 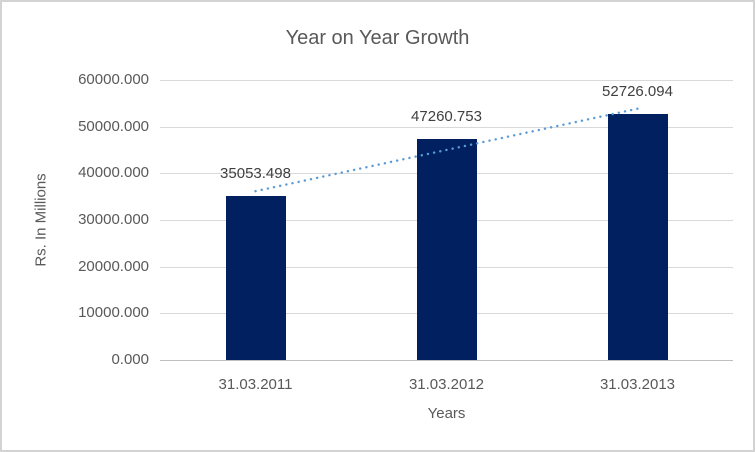 What do you see at coordinates (446, 249) in the screenshot?
I see `bar-31.03.2012` at bounding box center [446, 249].